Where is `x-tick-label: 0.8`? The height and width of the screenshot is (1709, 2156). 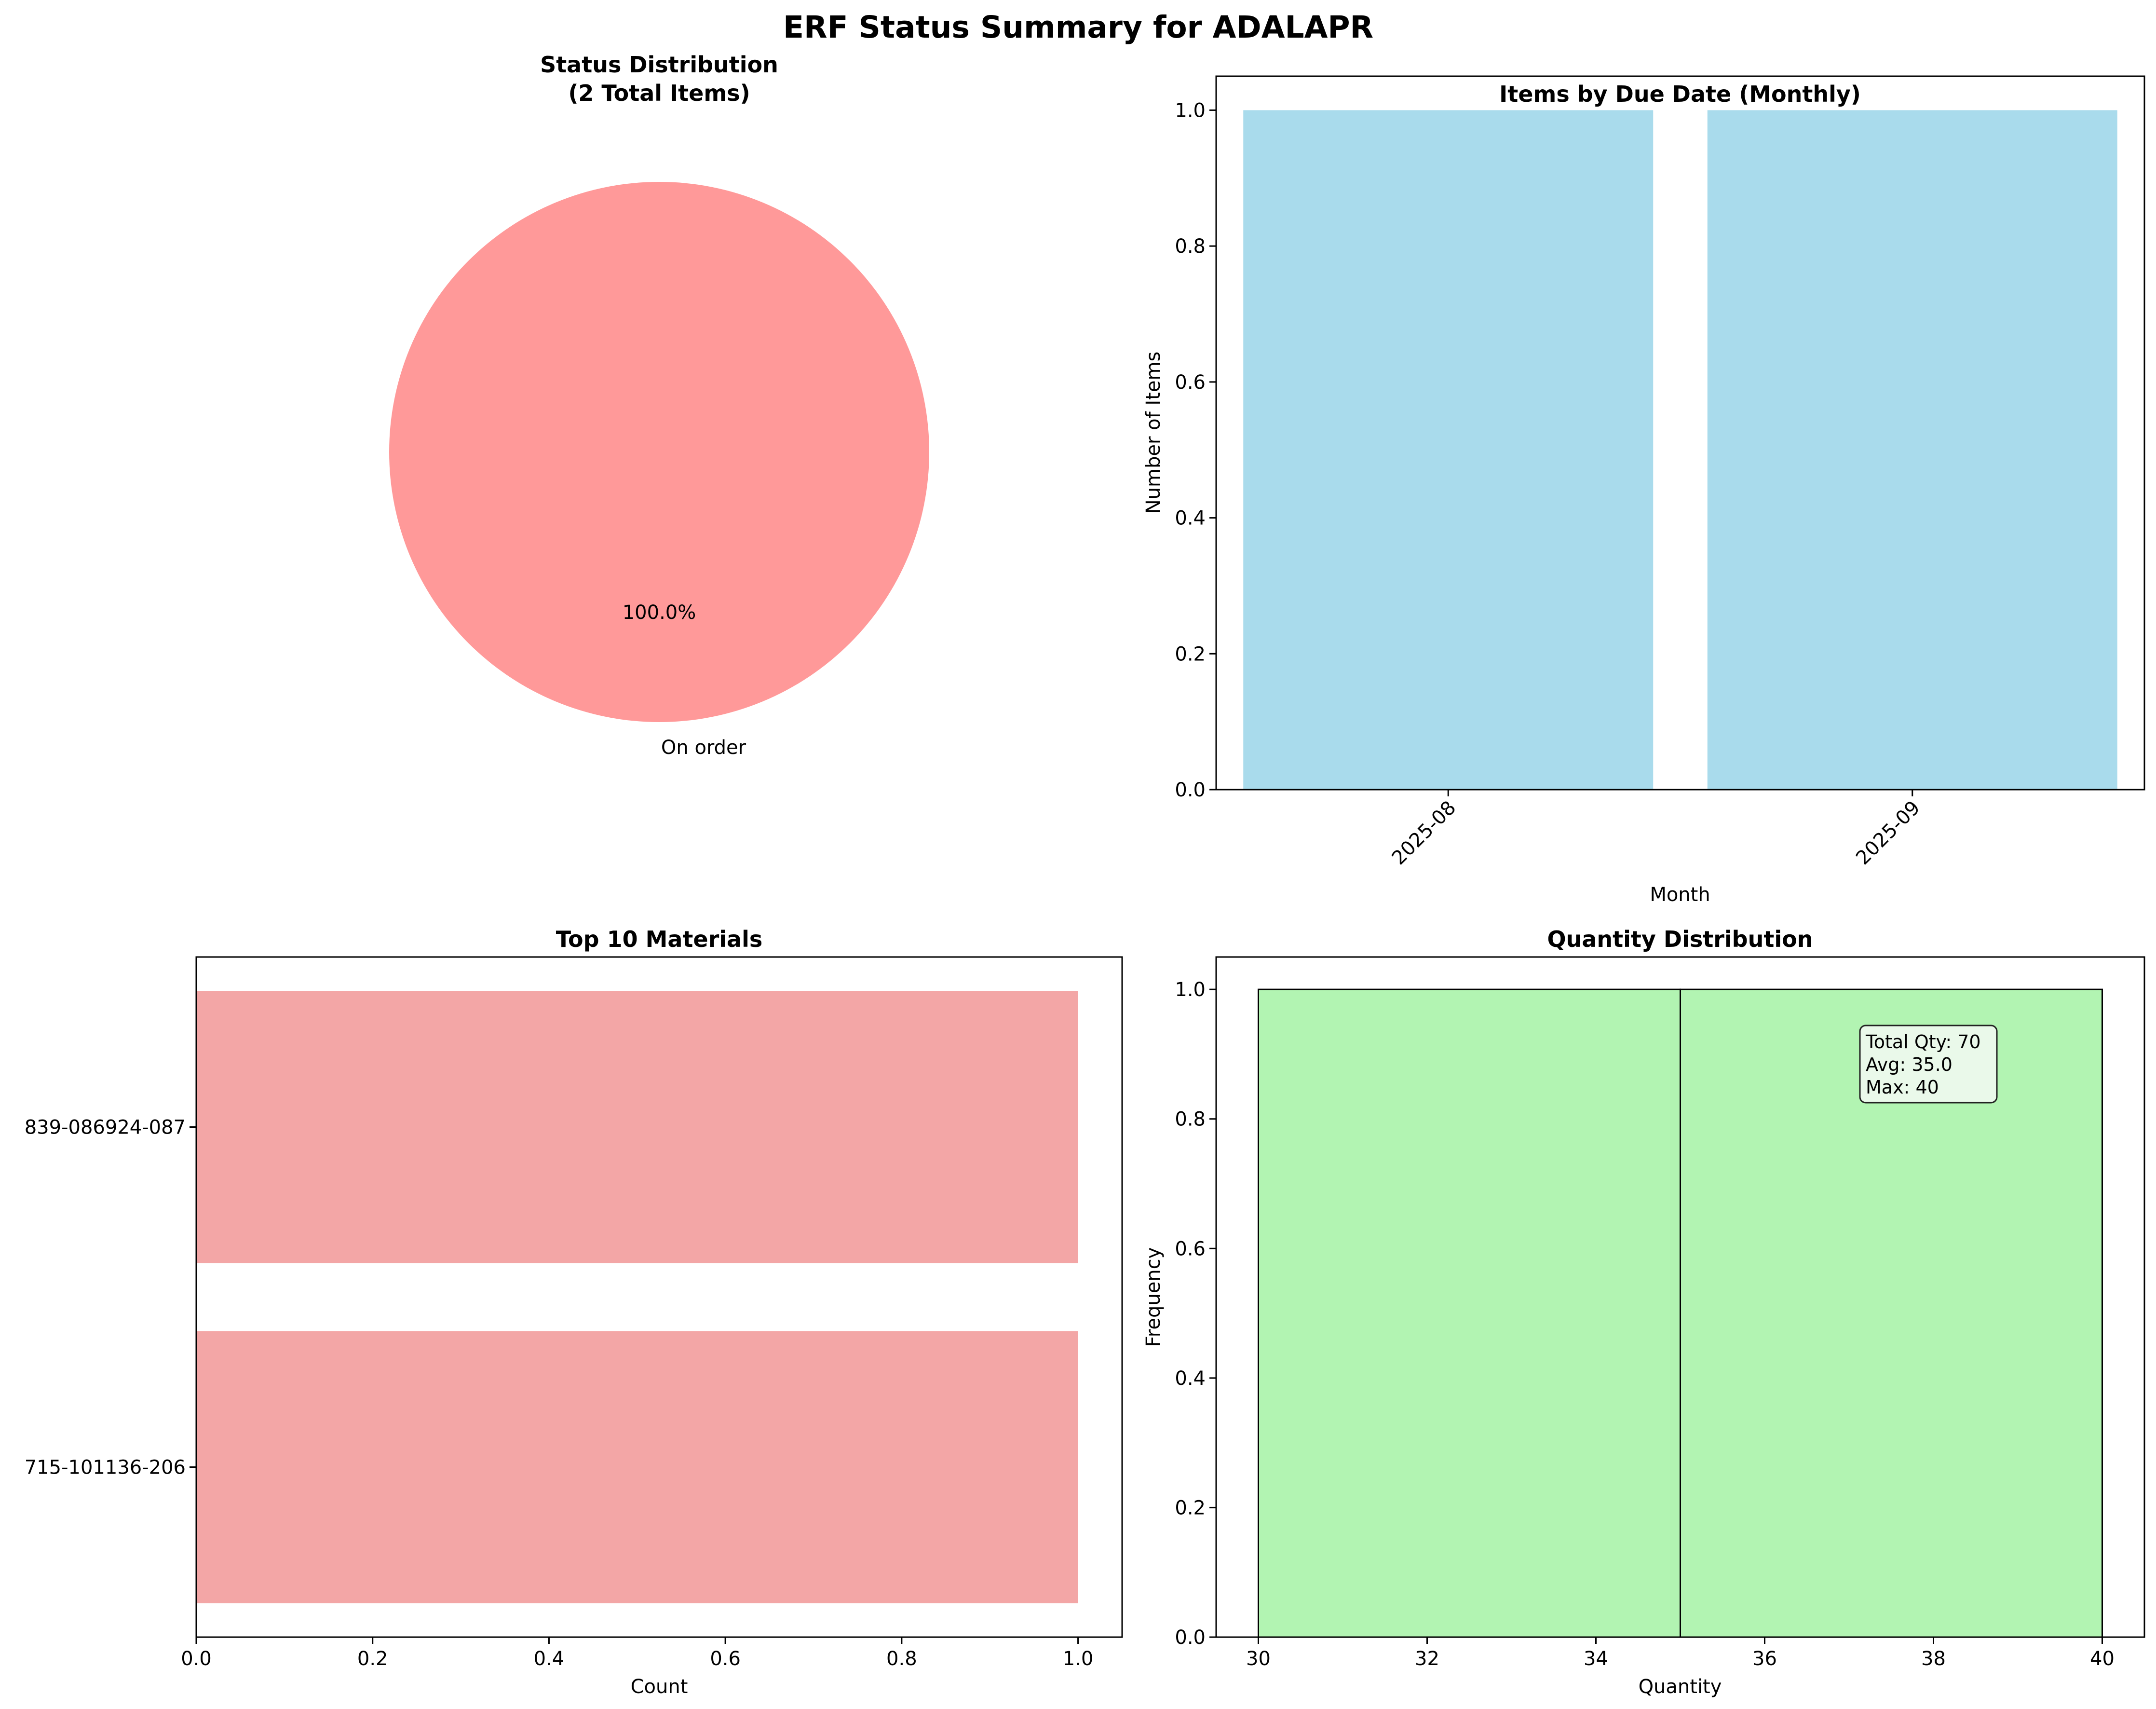
x-tick-label: 0.8 is located at coordinates (902, 1659).